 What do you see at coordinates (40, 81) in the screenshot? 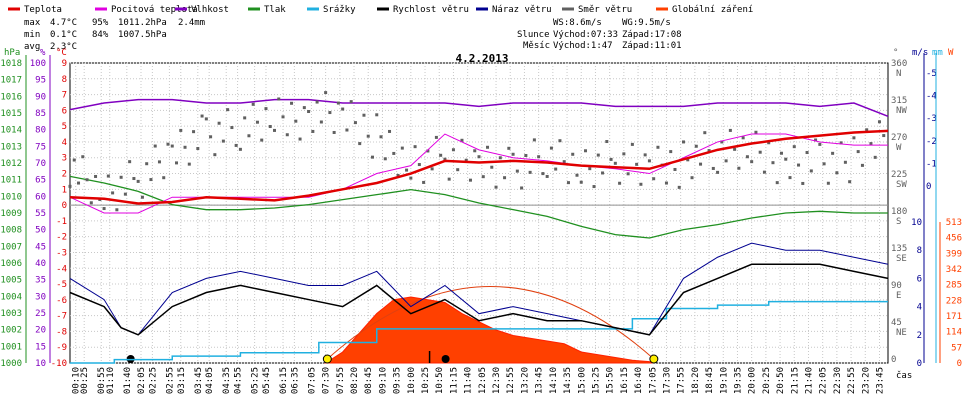
I see `pct-tick-1: 95` at bounding box center [40, 81].